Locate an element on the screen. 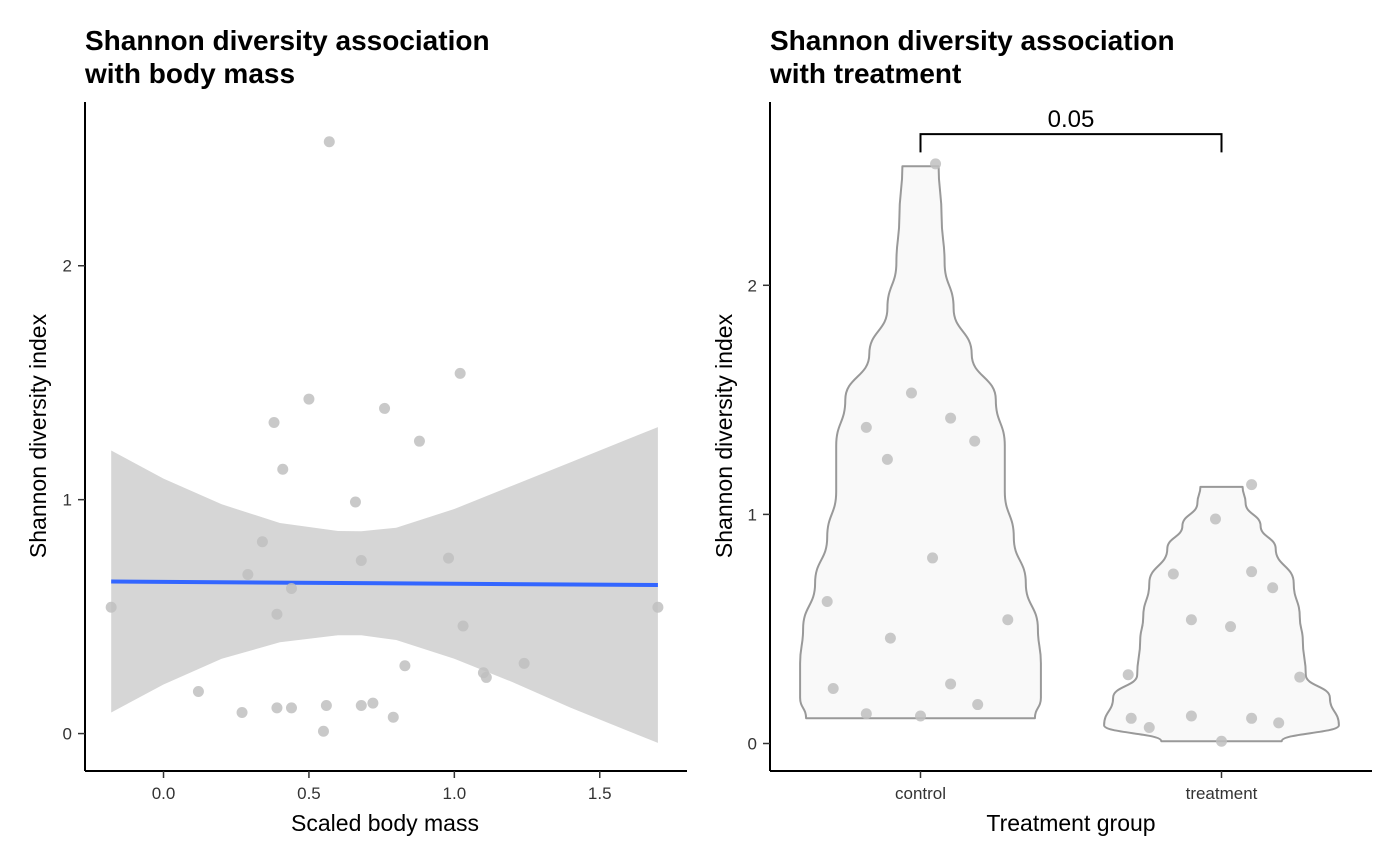 The height and width of the screenshot is (865, 1400). regression-fit-line is located at coordinates (384, 583).